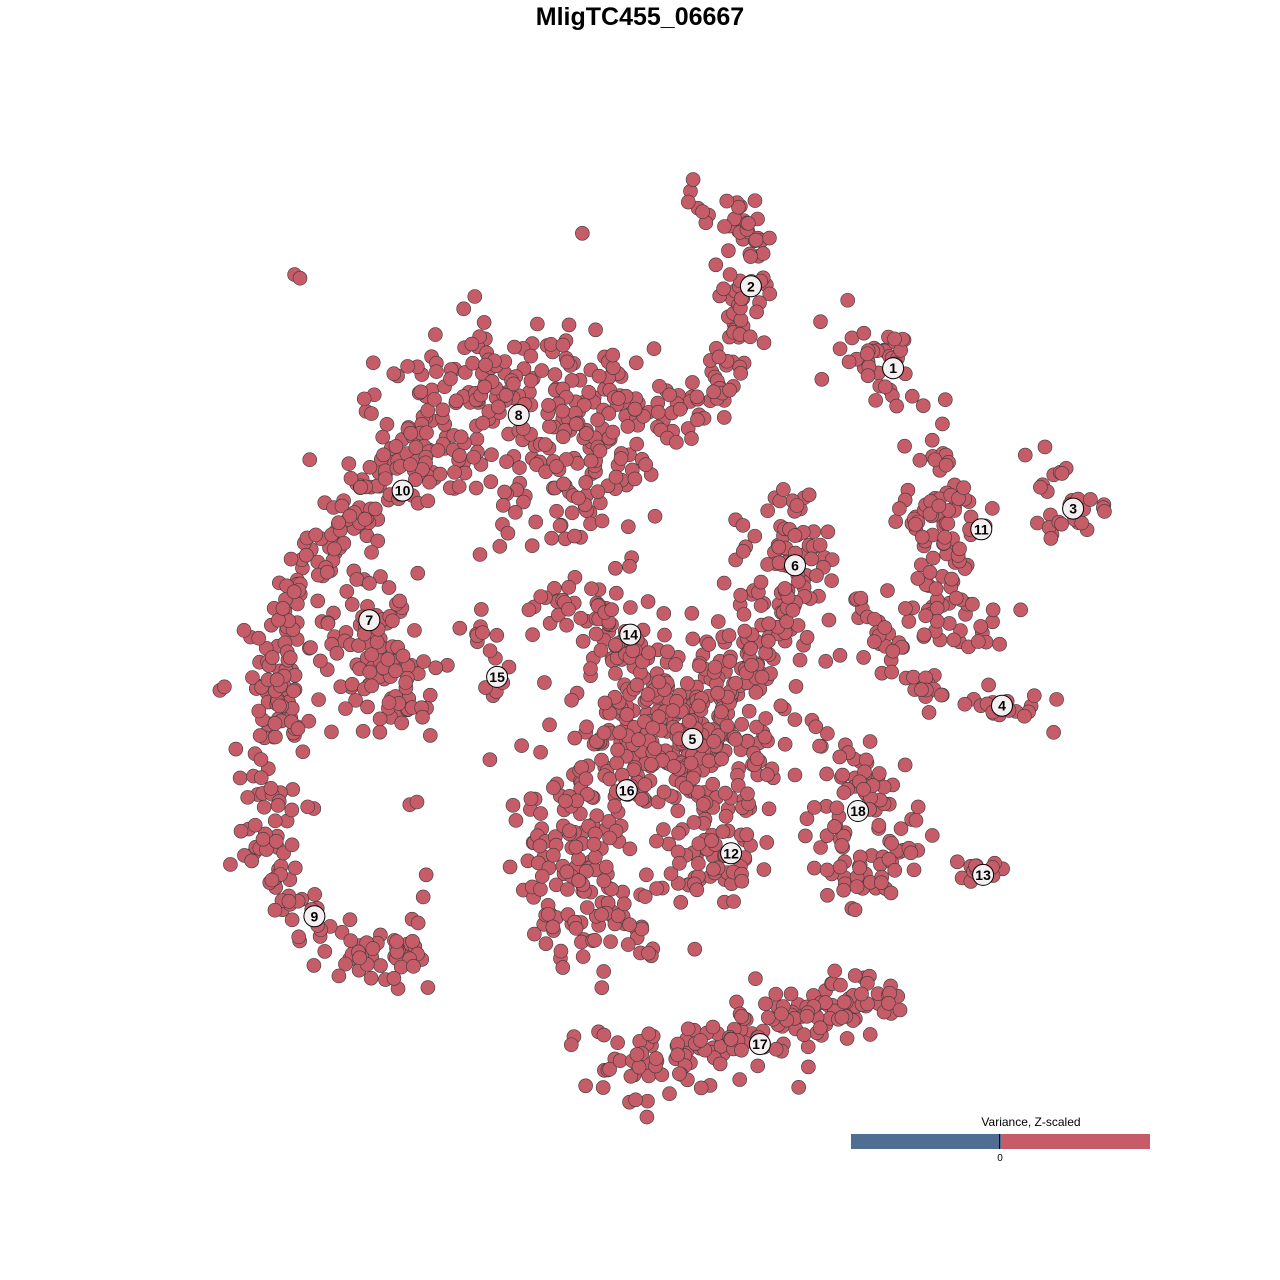 The width and height of the screenshot is (1280, 1280). Describe the element at coordinates (630, 634) in the screenshot. I see `cluster-label-14: 14` at that location.